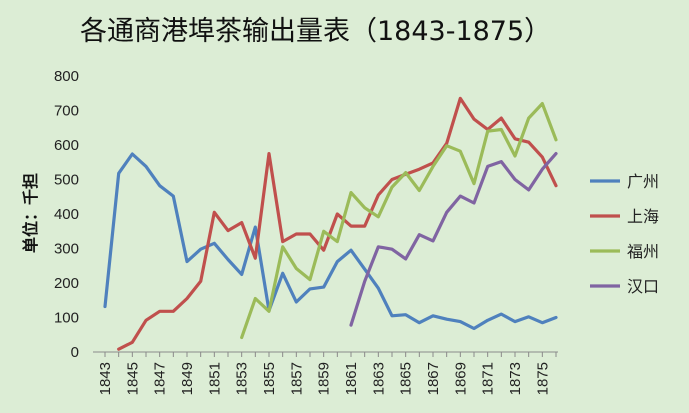 The height and width of the screenshot is (413, 689). Describe the element at coordinates (214, 378) in the screenshot. I see `x-tick-label: 1851` at that location.